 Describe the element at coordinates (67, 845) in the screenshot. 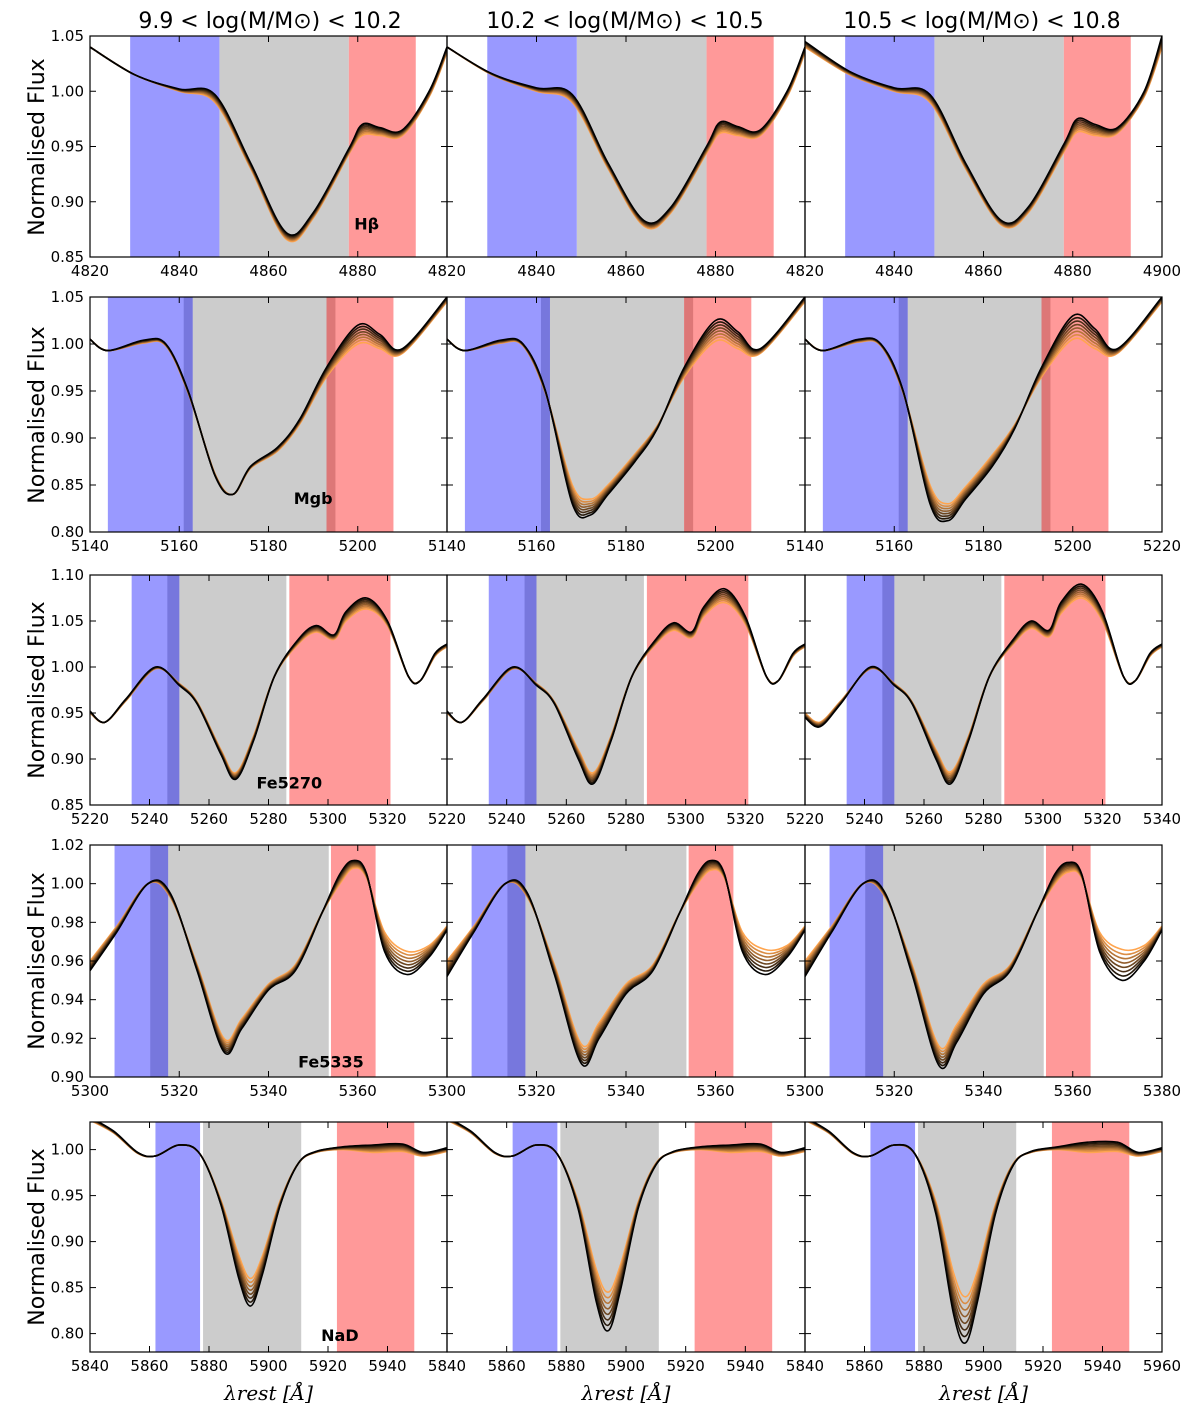

I see `y-tick-label: 1.02` at that location.